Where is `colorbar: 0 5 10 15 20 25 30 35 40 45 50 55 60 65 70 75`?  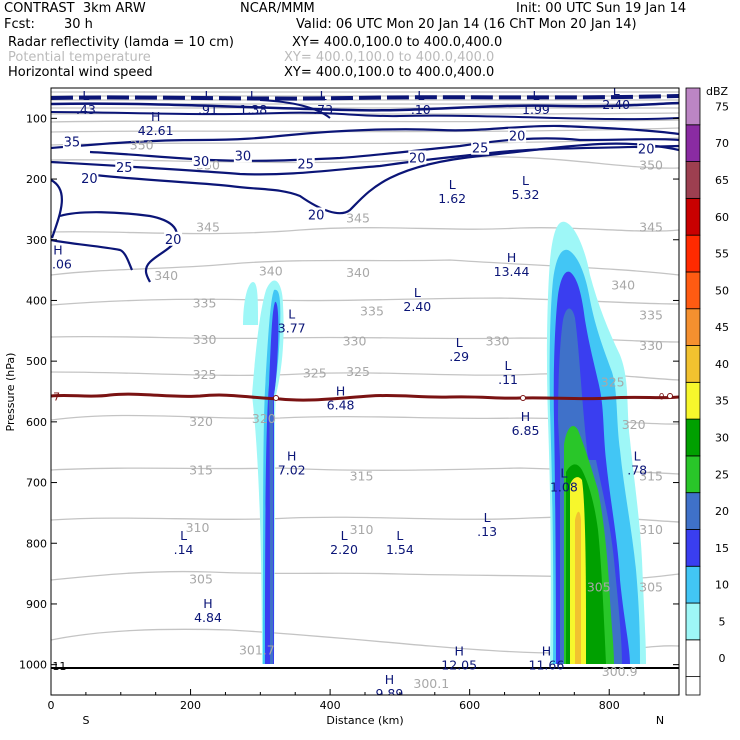 colorbar: 0 5 10 15 20 25 30 35 40 45 50 55 60 65 70 75 is located at coordinates (707, 391).